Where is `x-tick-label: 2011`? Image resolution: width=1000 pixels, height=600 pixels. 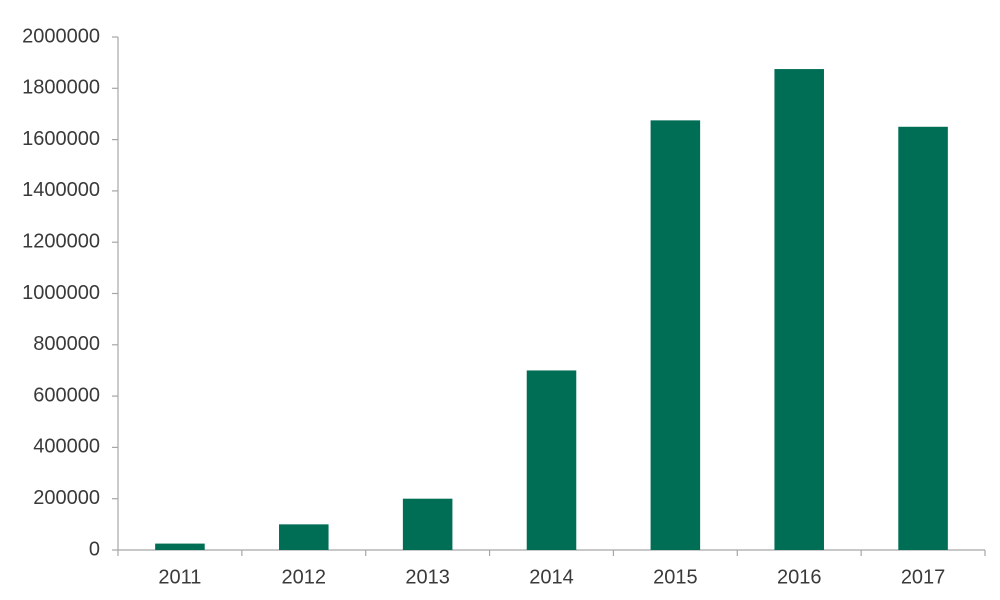 x-tick-label: 2011 is located at coordinates (179, 577).